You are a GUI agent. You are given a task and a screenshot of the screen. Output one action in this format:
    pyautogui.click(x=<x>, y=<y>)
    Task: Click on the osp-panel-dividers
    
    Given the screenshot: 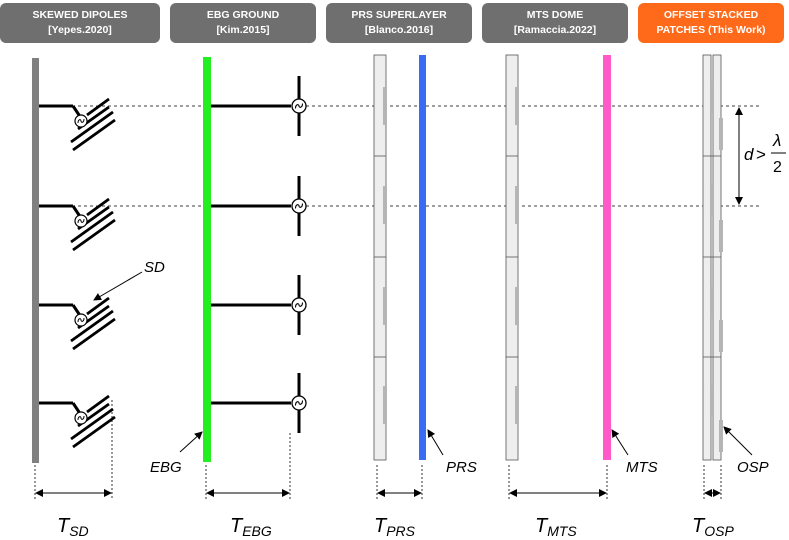 What is the action you would take?
    pyautogui.click(x=712, y=256)
    